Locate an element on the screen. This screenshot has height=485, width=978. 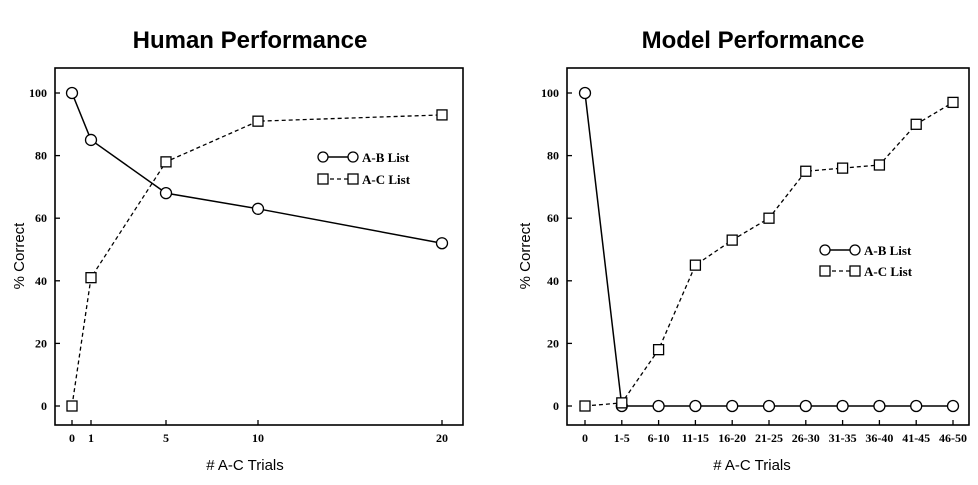
x-tick-label: 5 is located at coordinates (166, 438).